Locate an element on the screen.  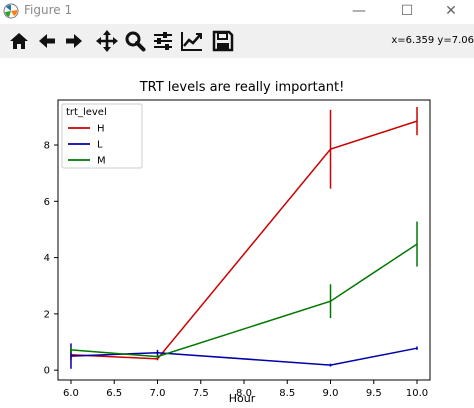
app-icon is located at coordinates (11, 11).